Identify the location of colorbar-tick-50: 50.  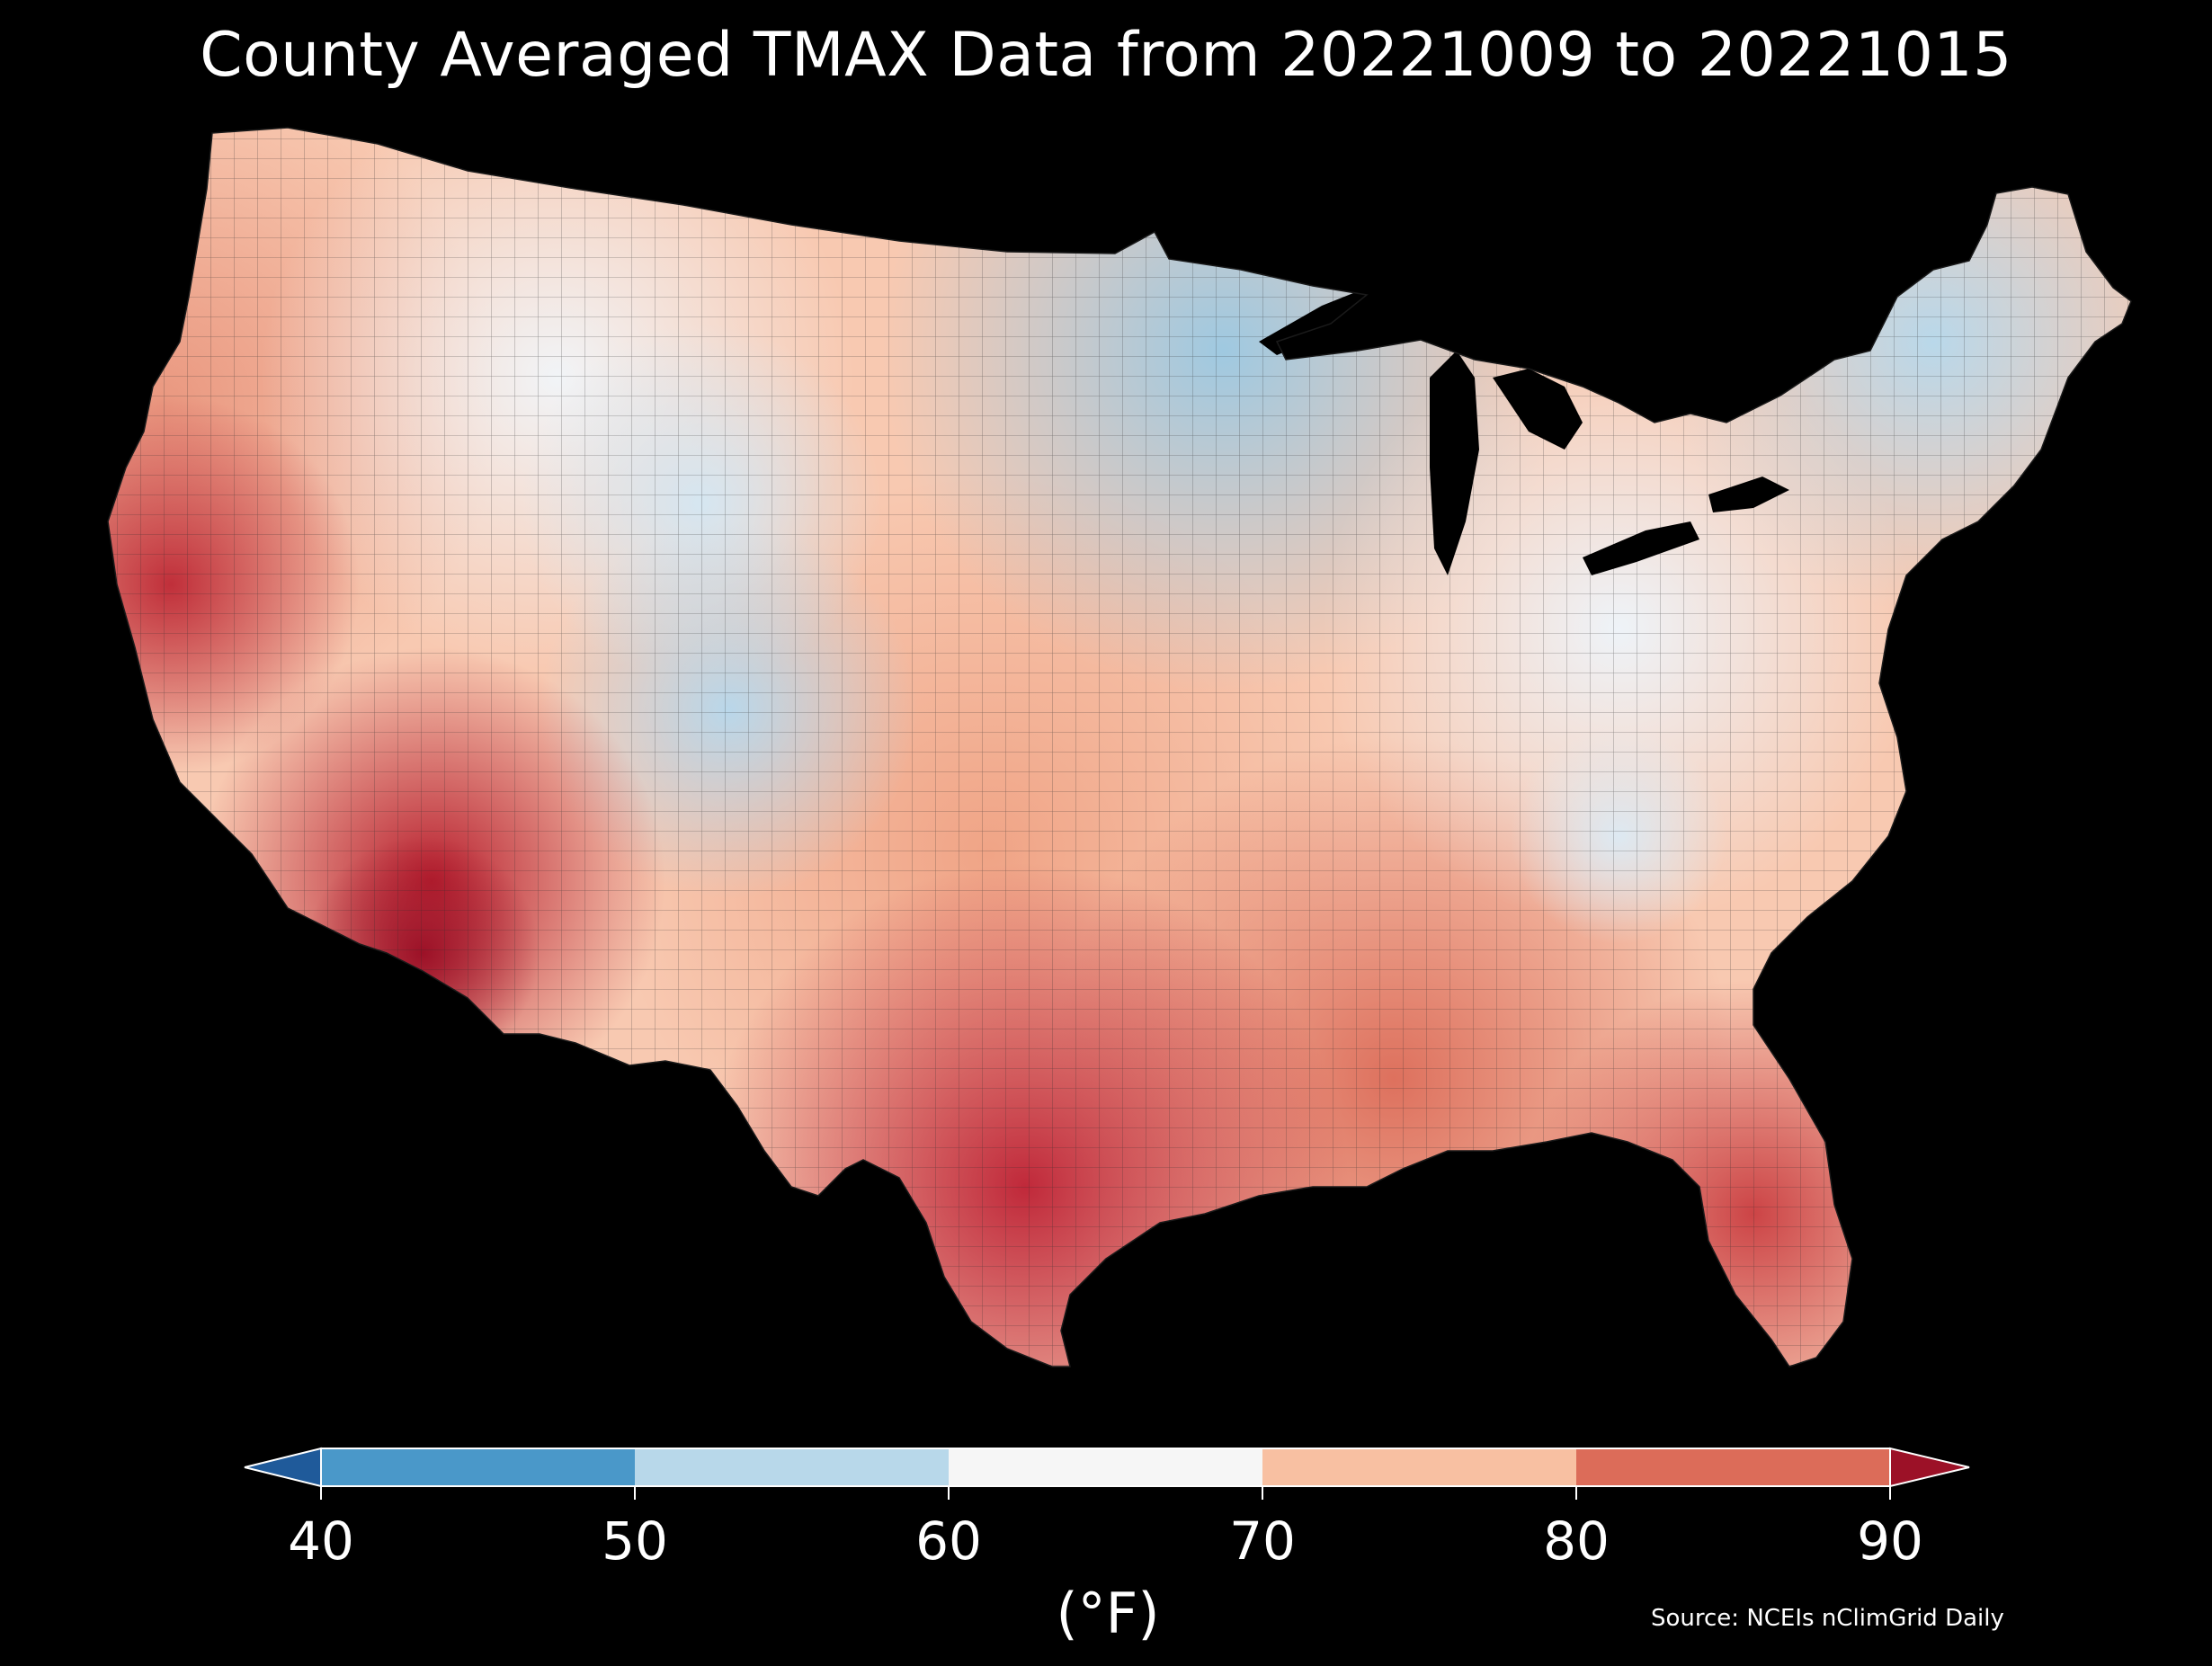
(635, 1541).